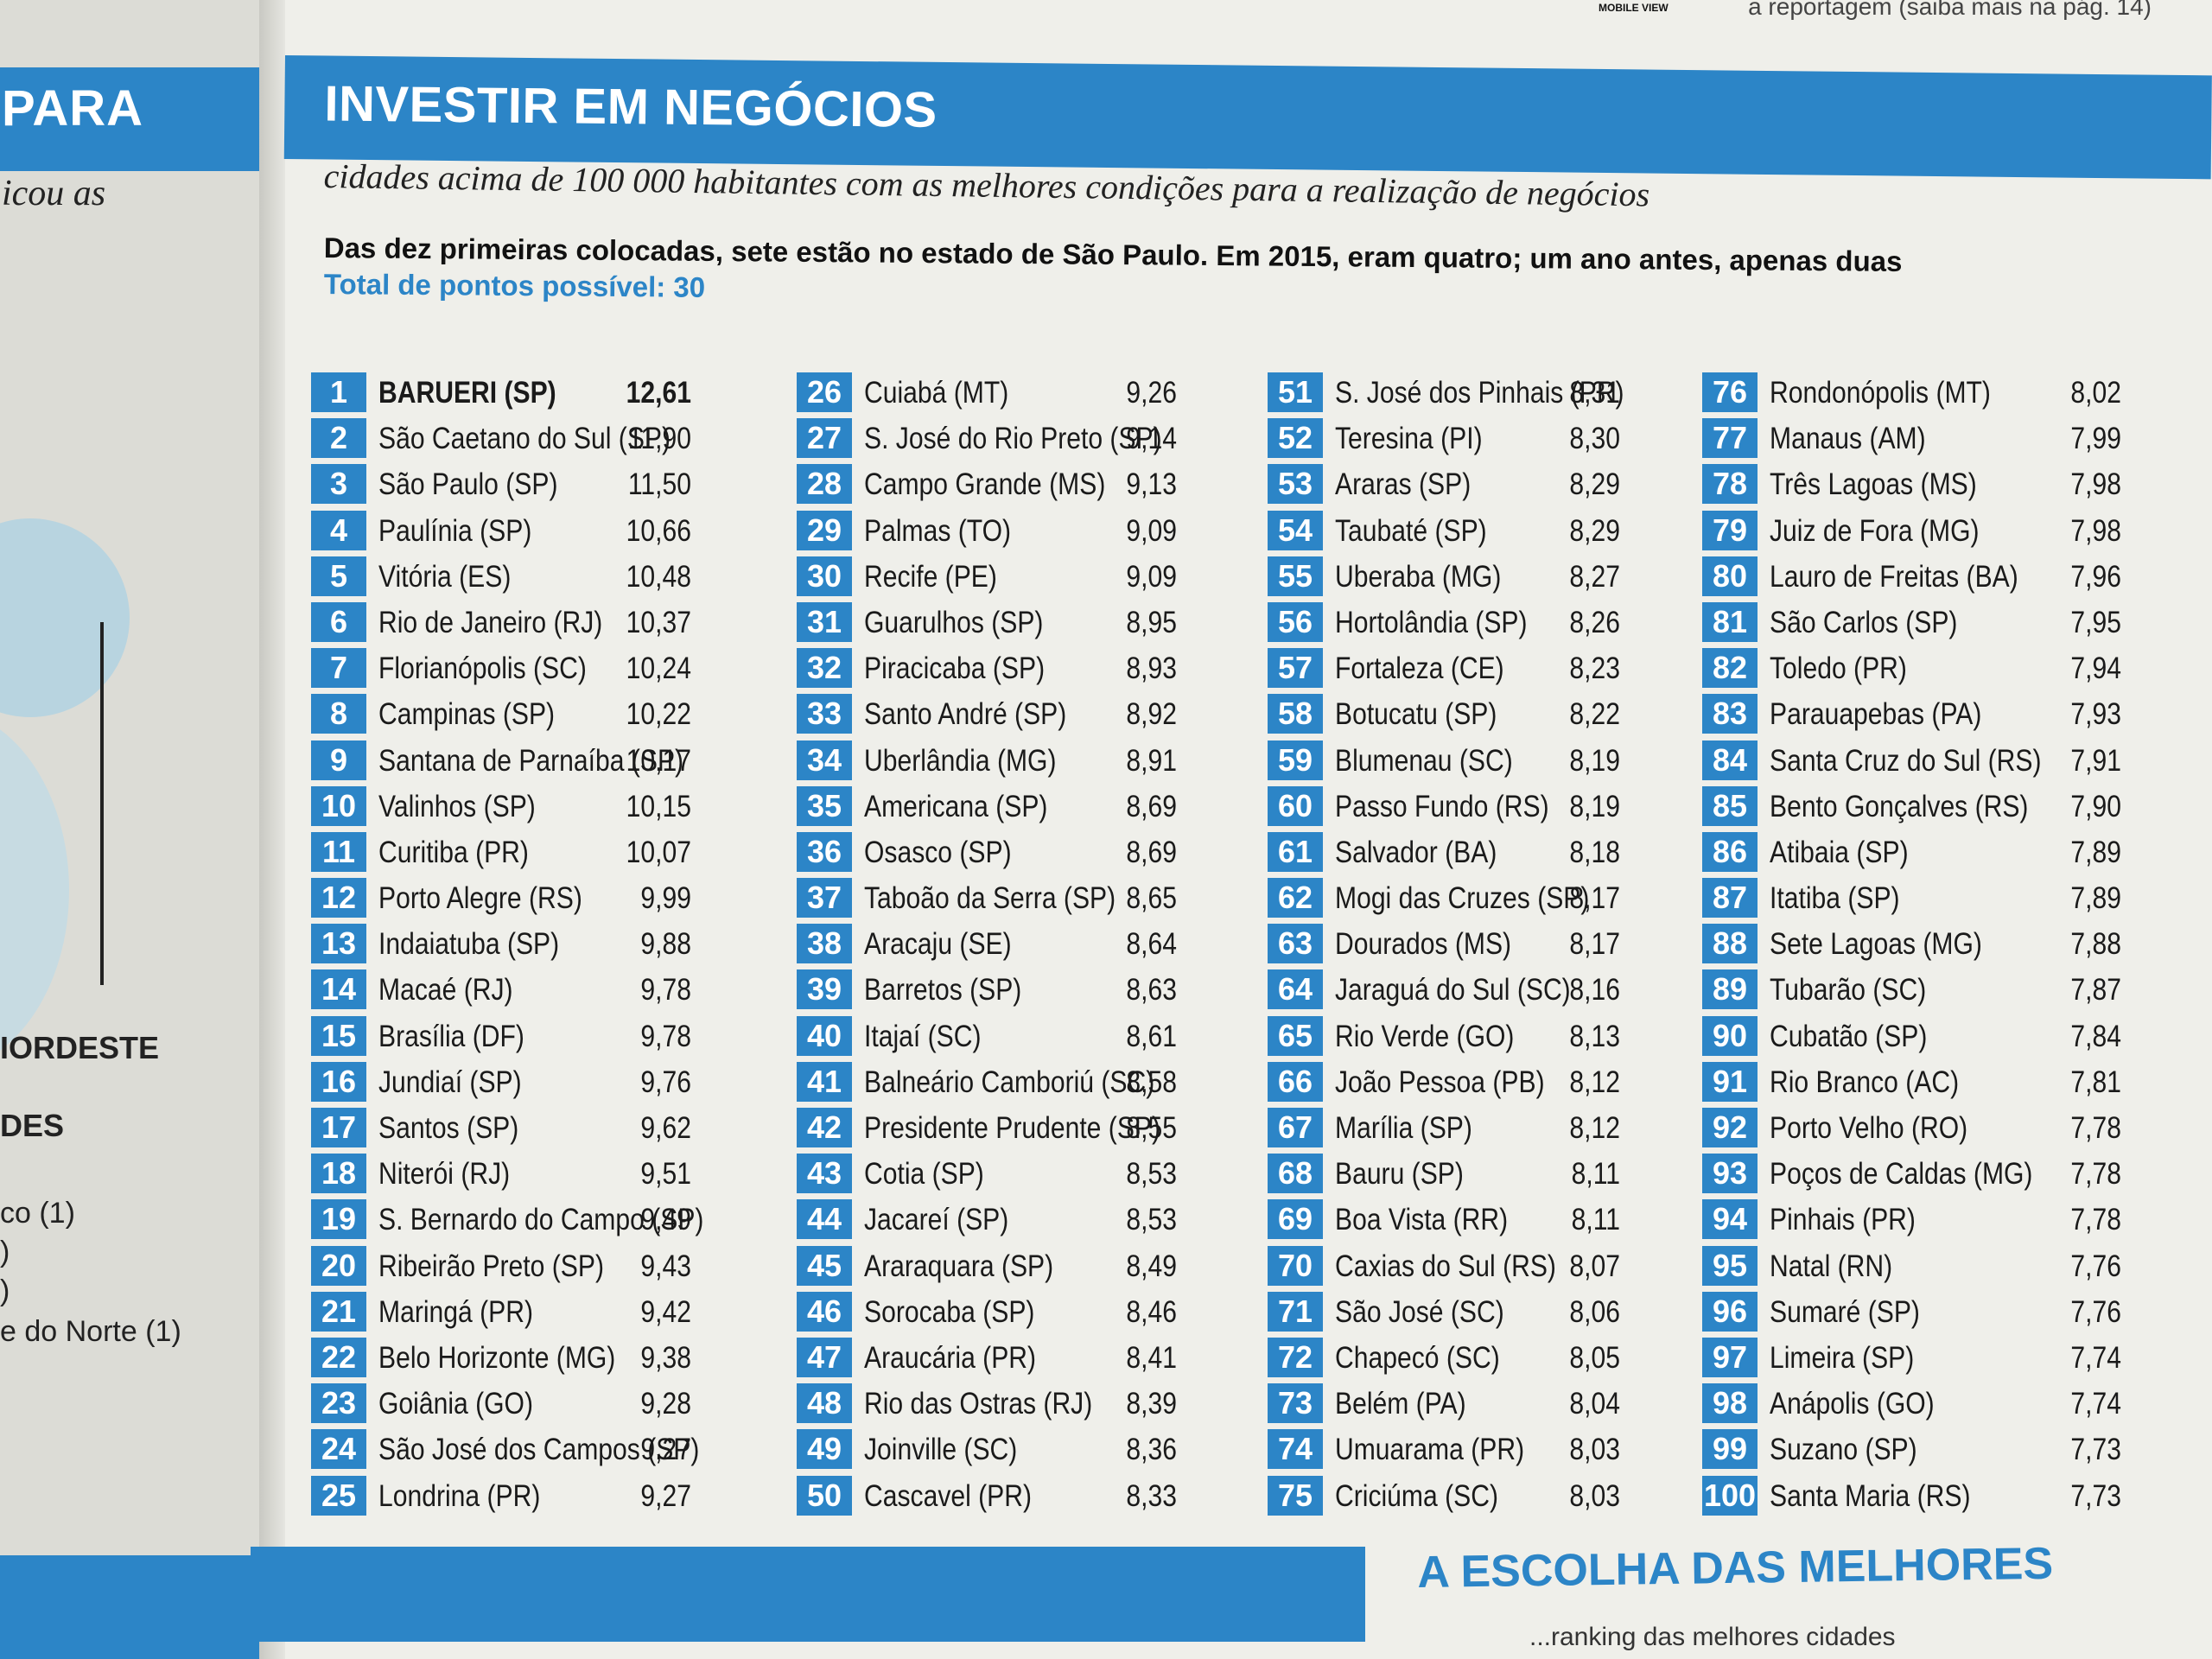 This screenshot has height=1659, width=2212. What do you see at coordinates (2095, 1311) in the screenshot?
I see `city-score: 7,76` at bounding box center [2095, 1311].